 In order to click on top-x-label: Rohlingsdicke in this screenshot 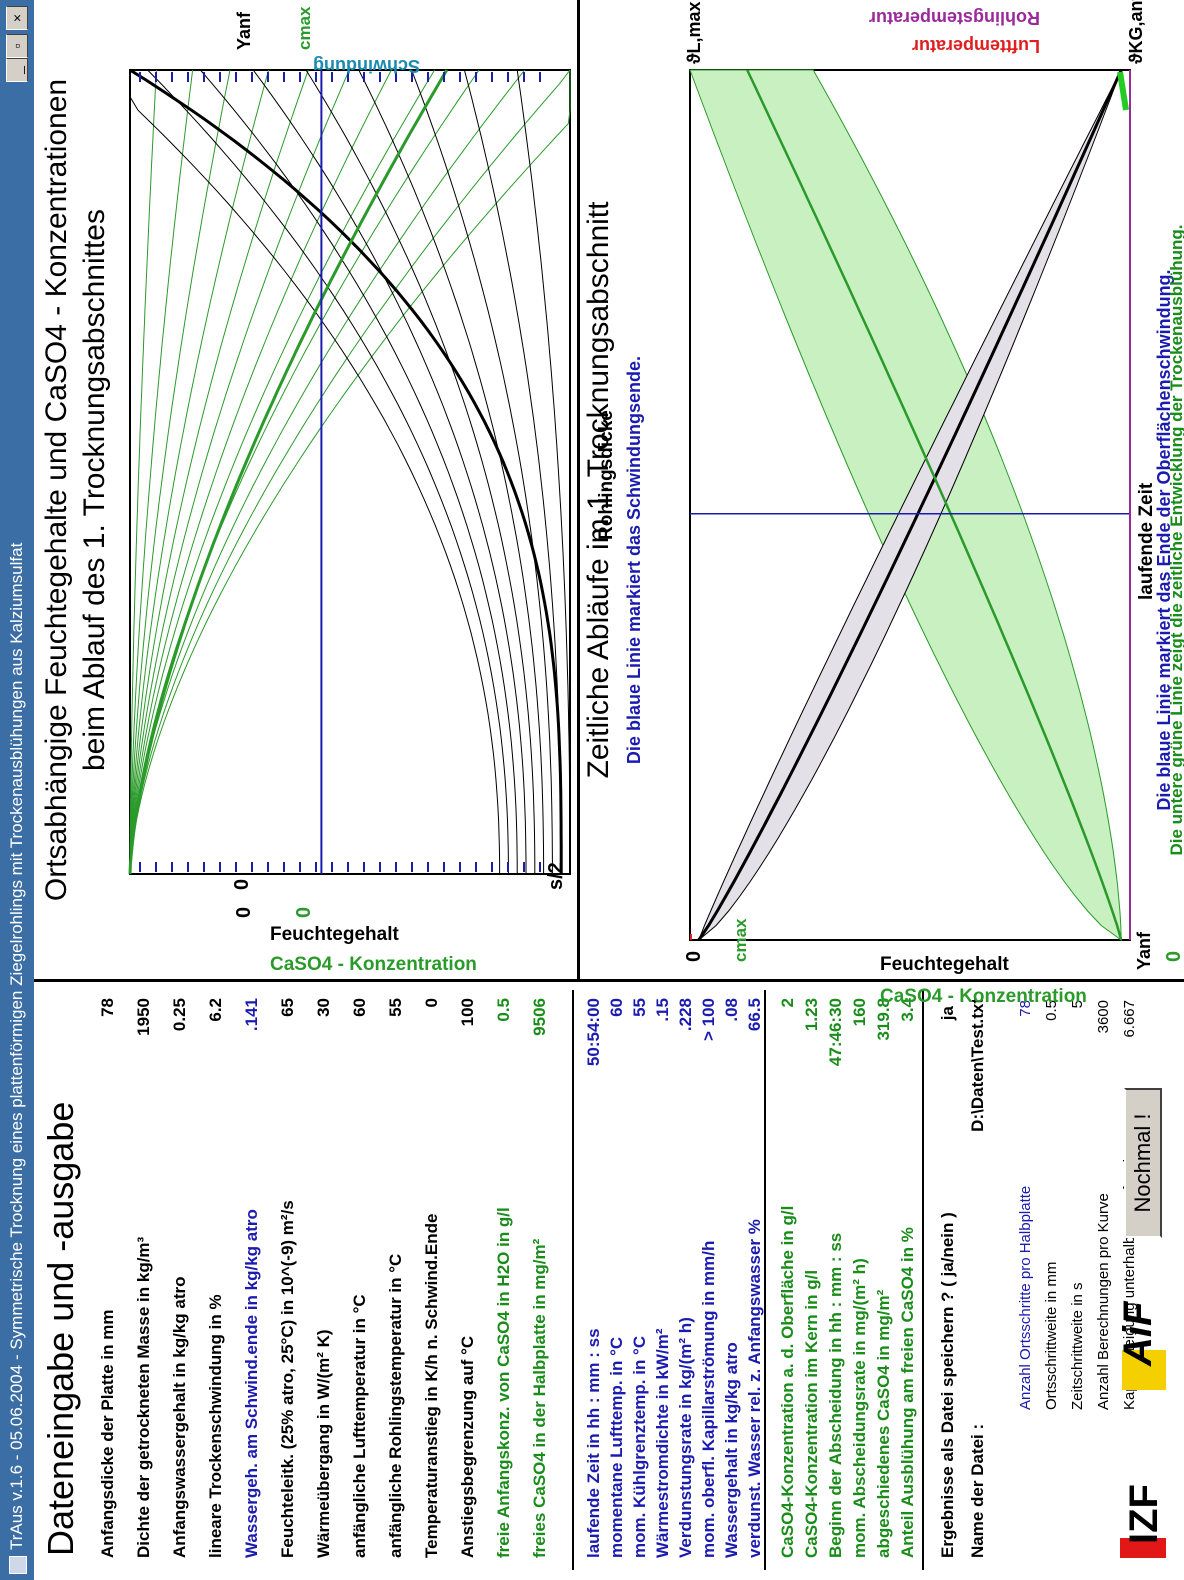, I will do `click(606, 475)`.